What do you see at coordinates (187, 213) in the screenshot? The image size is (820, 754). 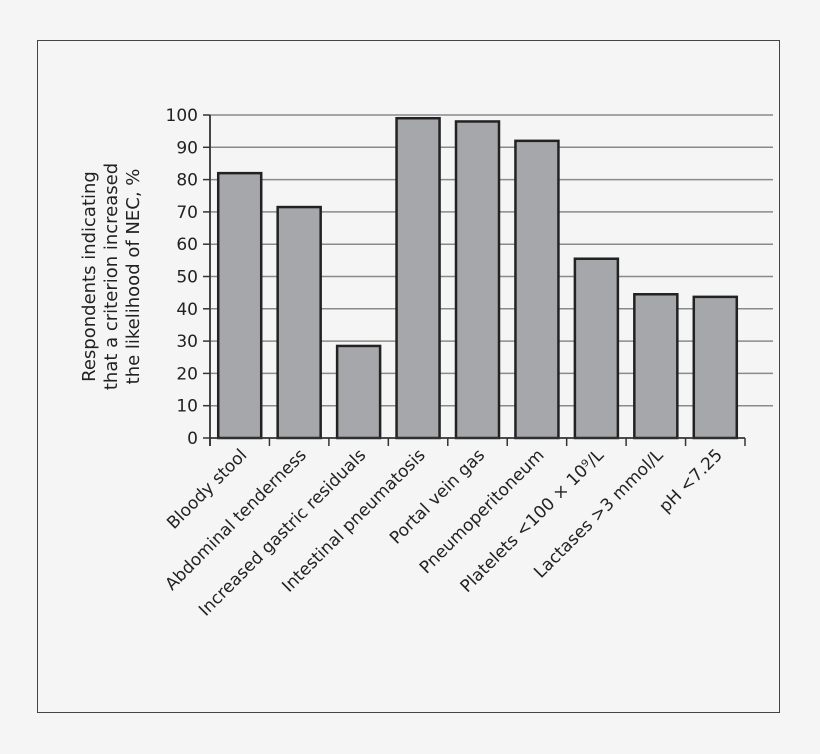 I see `y-tick-label: 70` at bounding box center [187, 213].